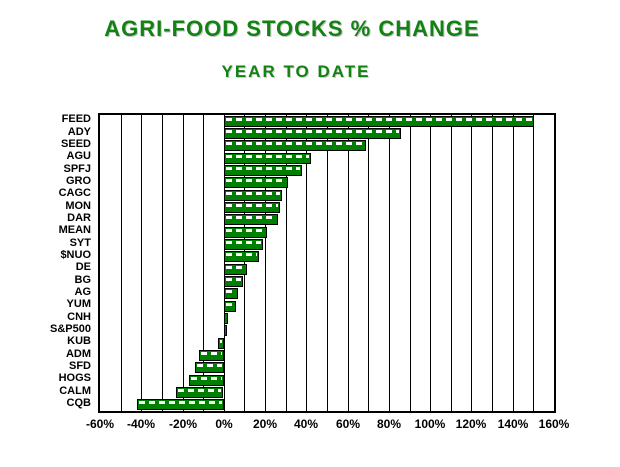 The image size is (620, 467). I want to click on y-tick-label: CAGC, so click(74, 193).